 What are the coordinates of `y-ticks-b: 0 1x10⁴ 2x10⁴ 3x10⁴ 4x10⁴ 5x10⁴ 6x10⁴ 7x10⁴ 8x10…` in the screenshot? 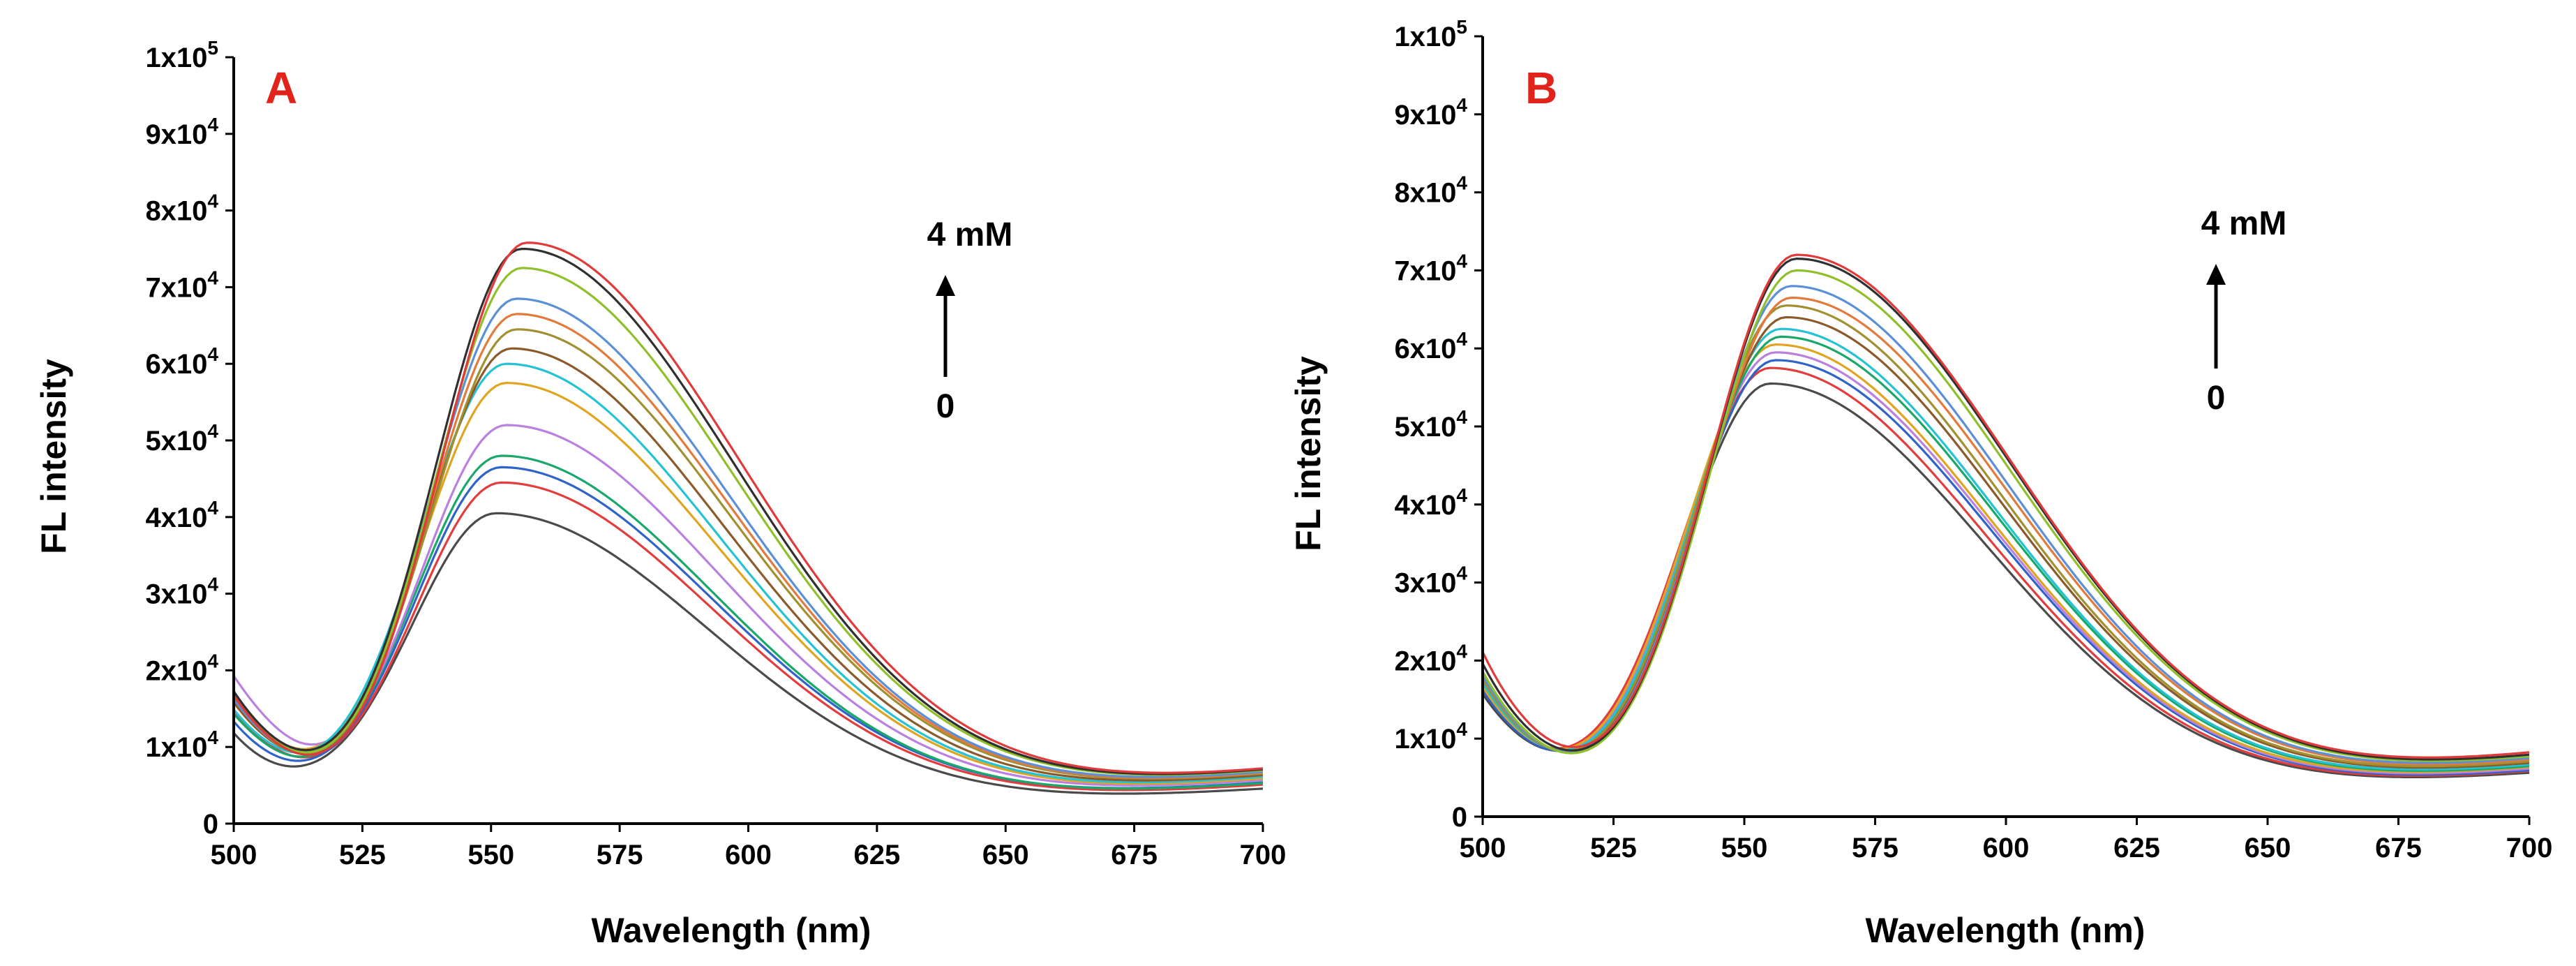 It's located at (1438, 424).